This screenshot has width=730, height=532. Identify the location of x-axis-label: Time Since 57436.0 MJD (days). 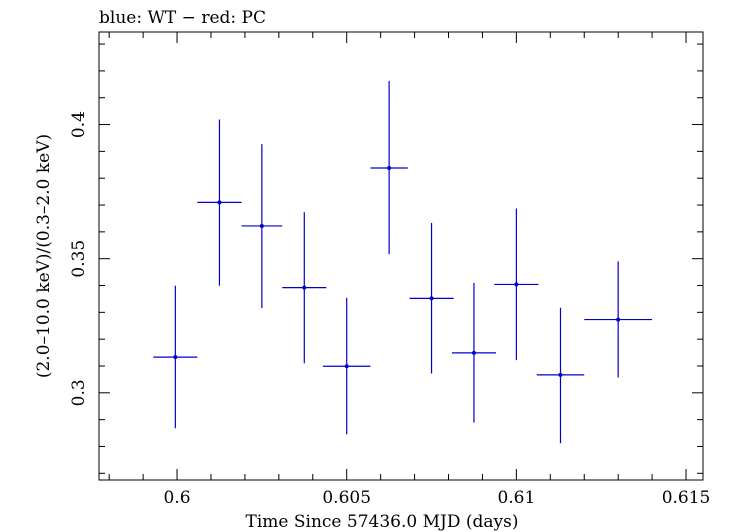
(382, 522).